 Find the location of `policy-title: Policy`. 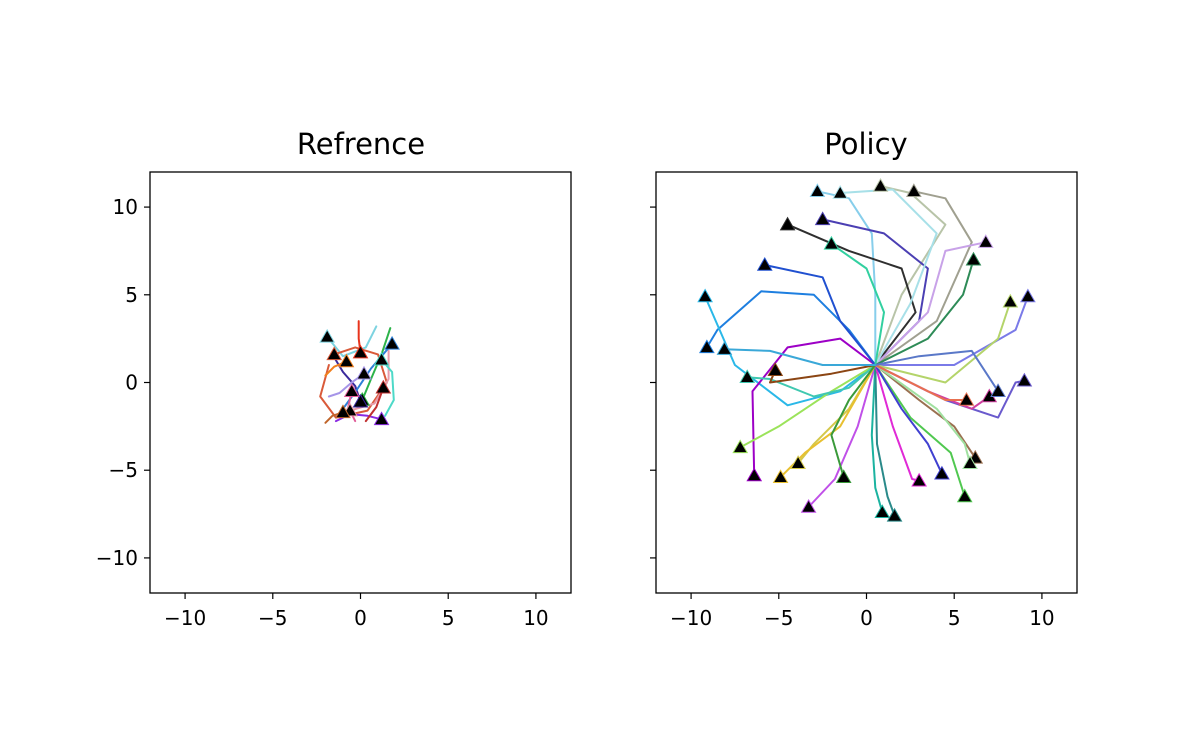

policy-title: Policy is located at coordinates (865, 144).